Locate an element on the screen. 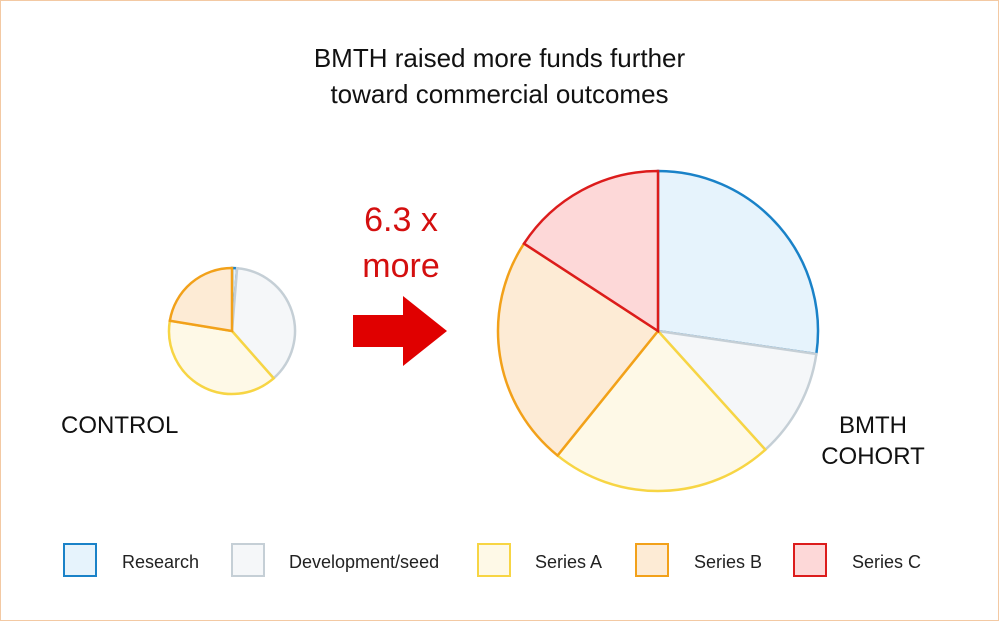 This screenshot has width=999, height=621. growth-arrow is located at coordinates (400, 331).